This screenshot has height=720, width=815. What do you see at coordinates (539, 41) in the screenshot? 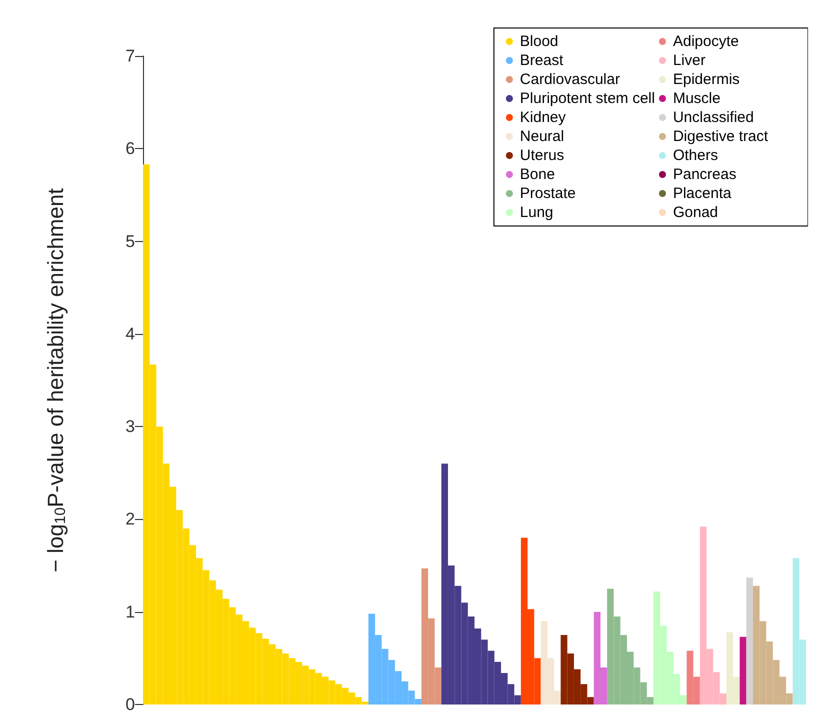
I see `legend-label: Blood` at bounding box center [539, 41].